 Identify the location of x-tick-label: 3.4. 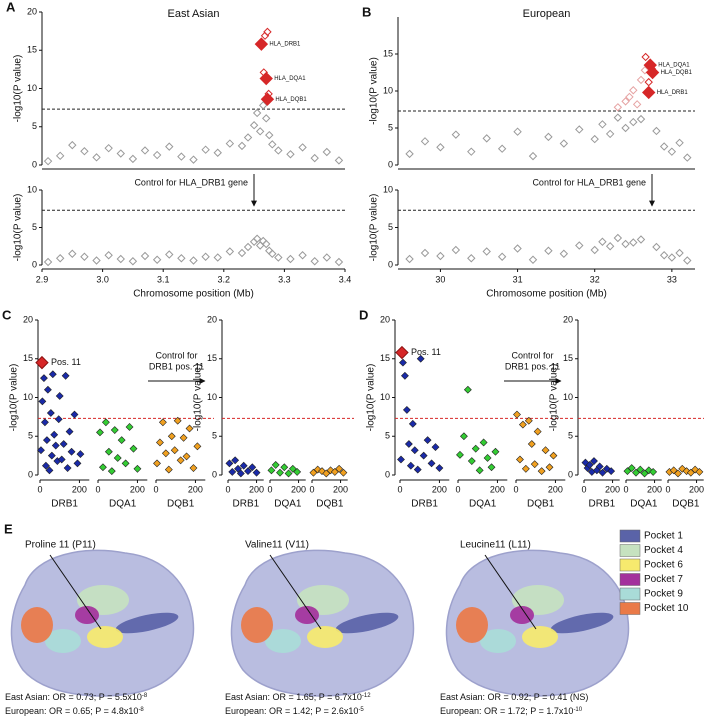
(345, 279).